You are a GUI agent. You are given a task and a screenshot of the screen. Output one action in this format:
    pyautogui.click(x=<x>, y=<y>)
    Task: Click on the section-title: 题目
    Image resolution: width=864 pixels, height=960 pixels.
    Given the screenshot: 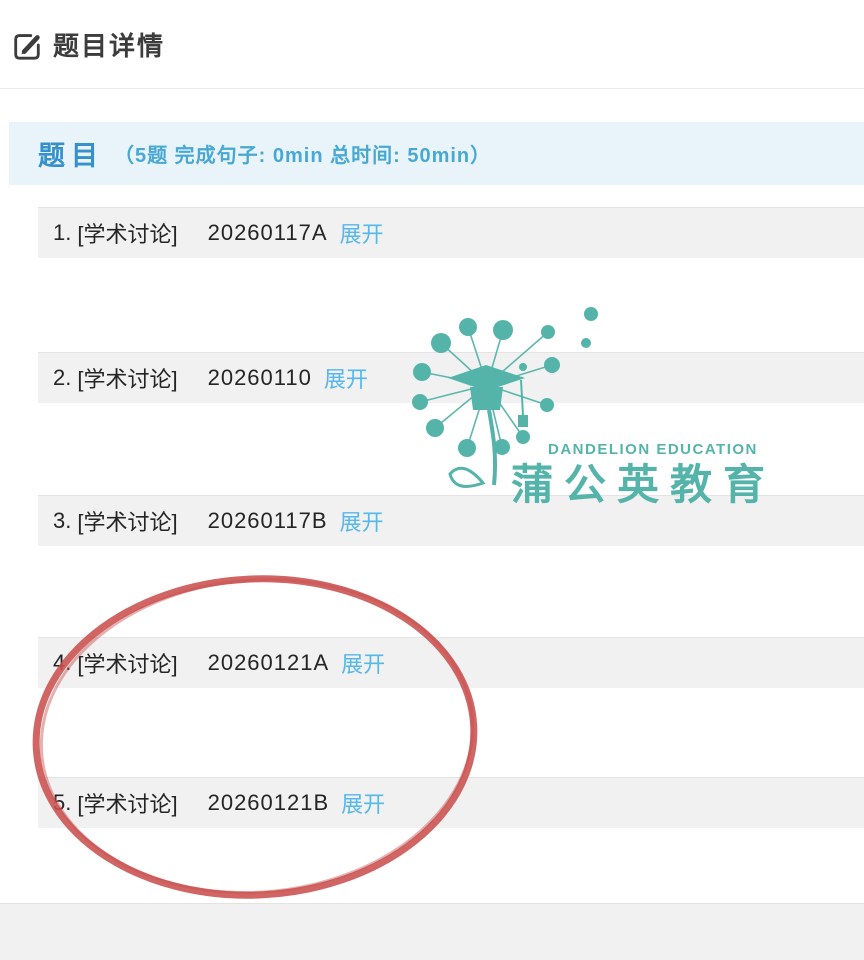 What is the action you would take?
    pyautogui.click(x=71, y=156)
    